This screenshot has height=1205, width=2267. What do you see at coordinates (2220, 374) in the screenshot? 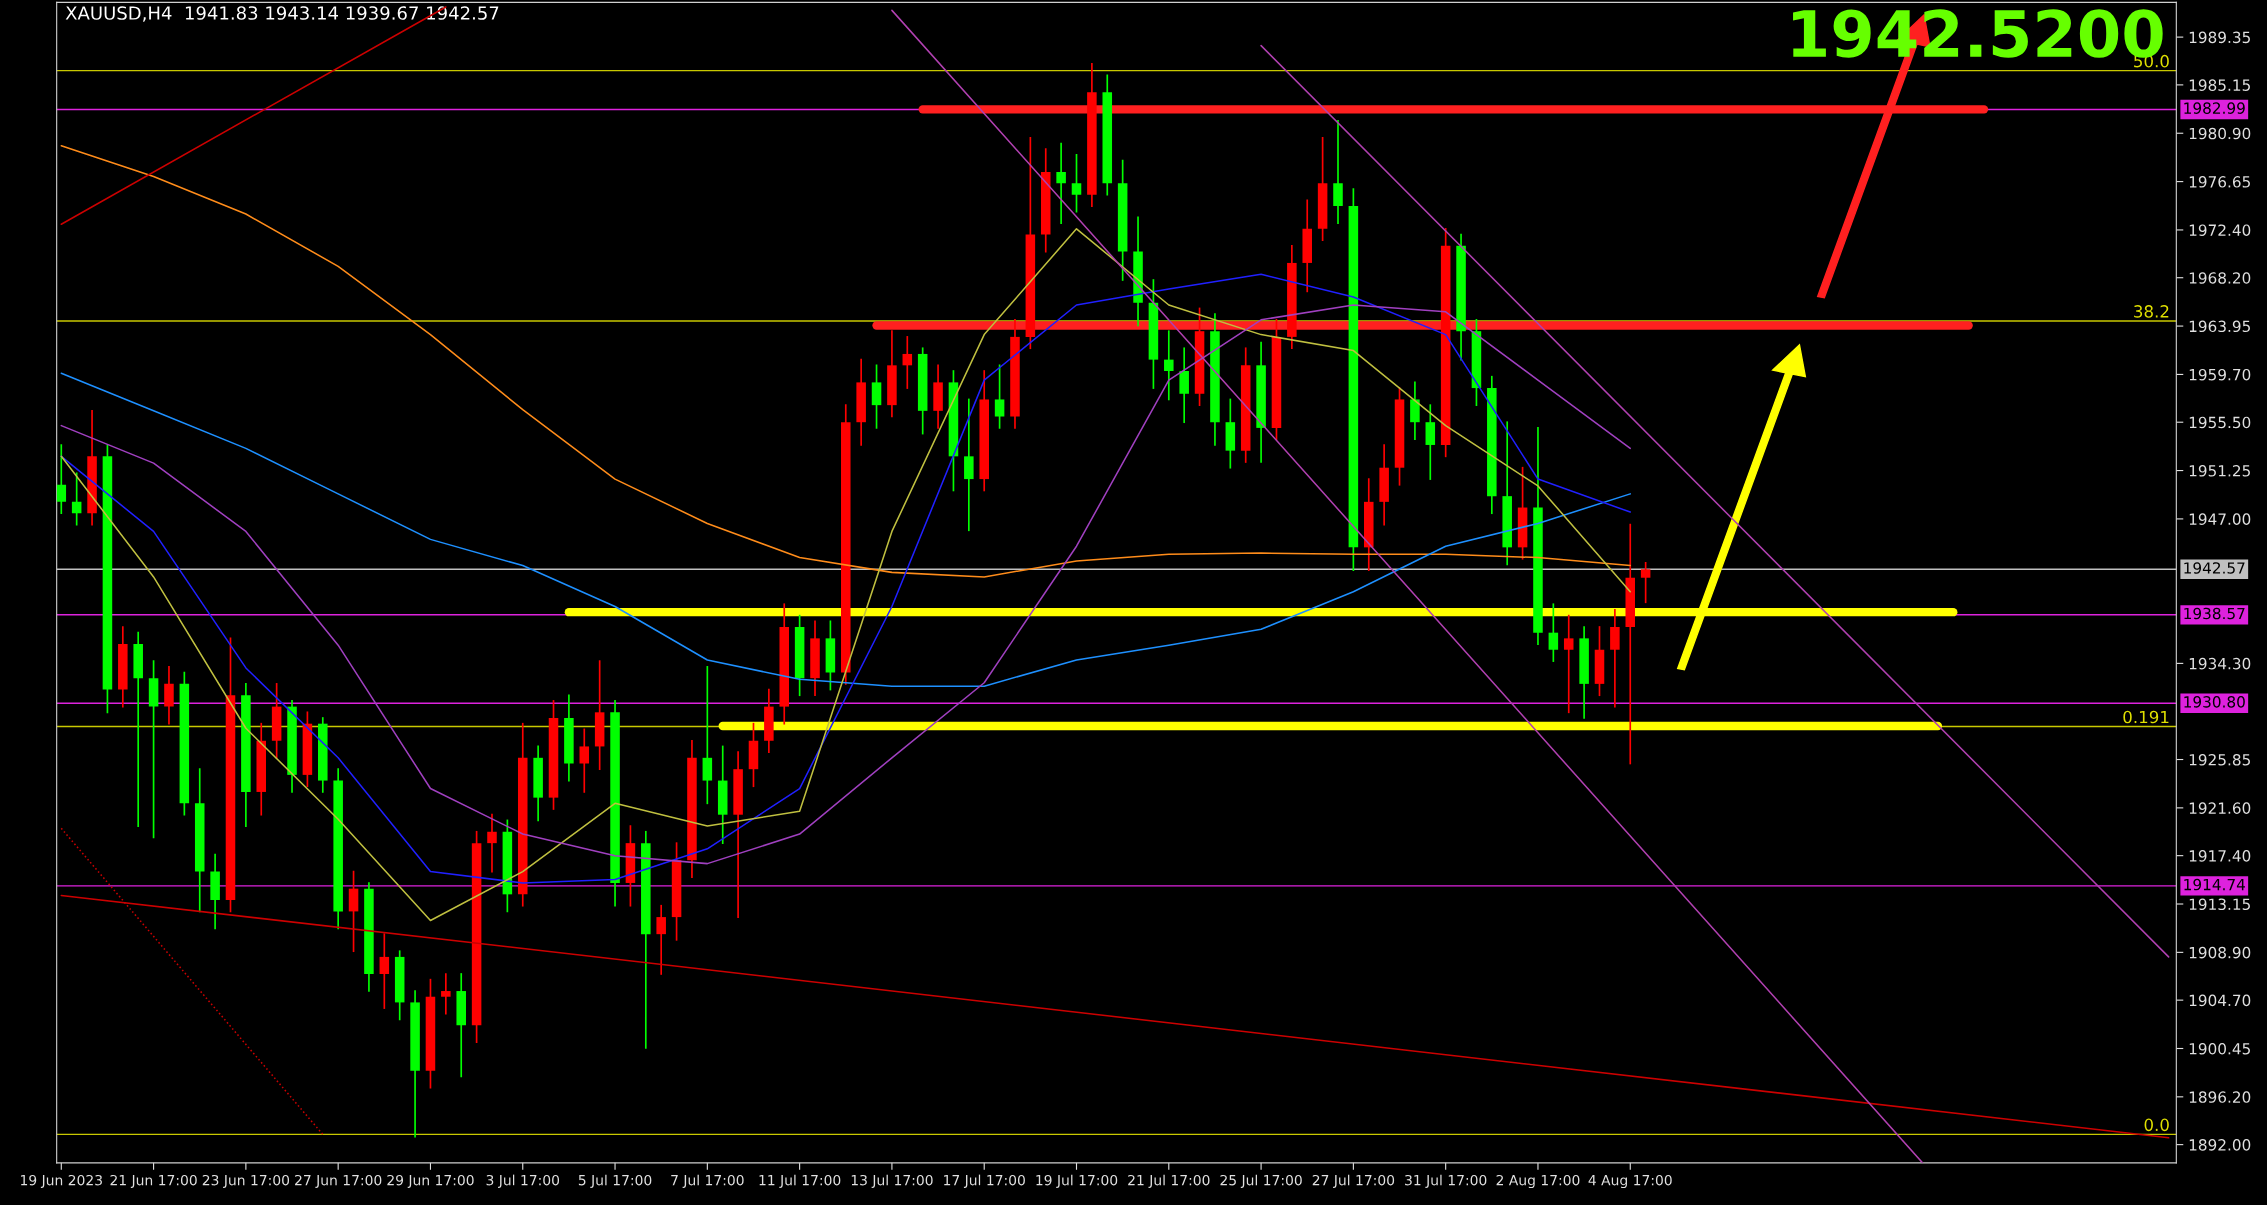
I see `y-tick-label: 1959.70` at bounding box center [2220, 374].